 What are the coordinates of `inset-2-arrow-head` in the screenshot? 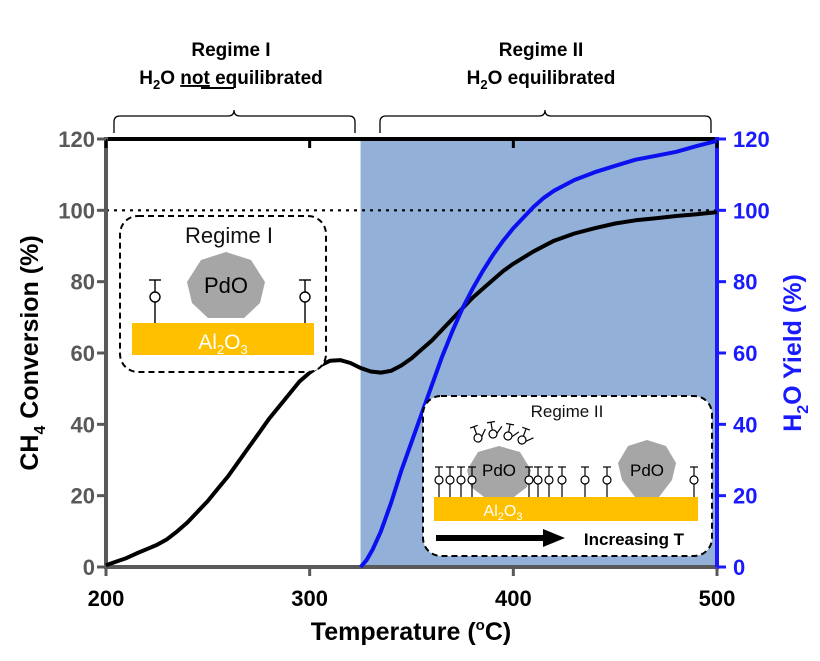 It's located at (554, 538).